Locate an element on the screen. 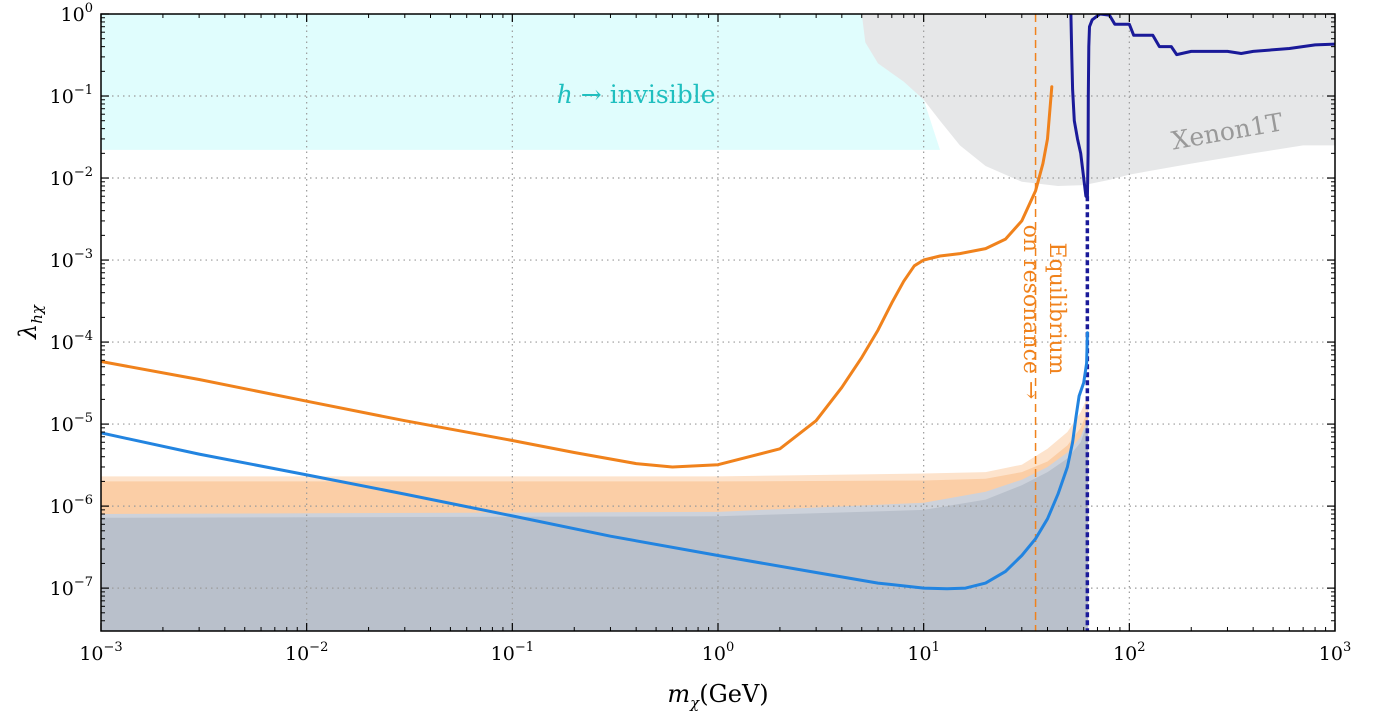 This screenshot has height=714, width=1378. y-tick-label: 10⁻¹ is located at coordinates (71, 95).